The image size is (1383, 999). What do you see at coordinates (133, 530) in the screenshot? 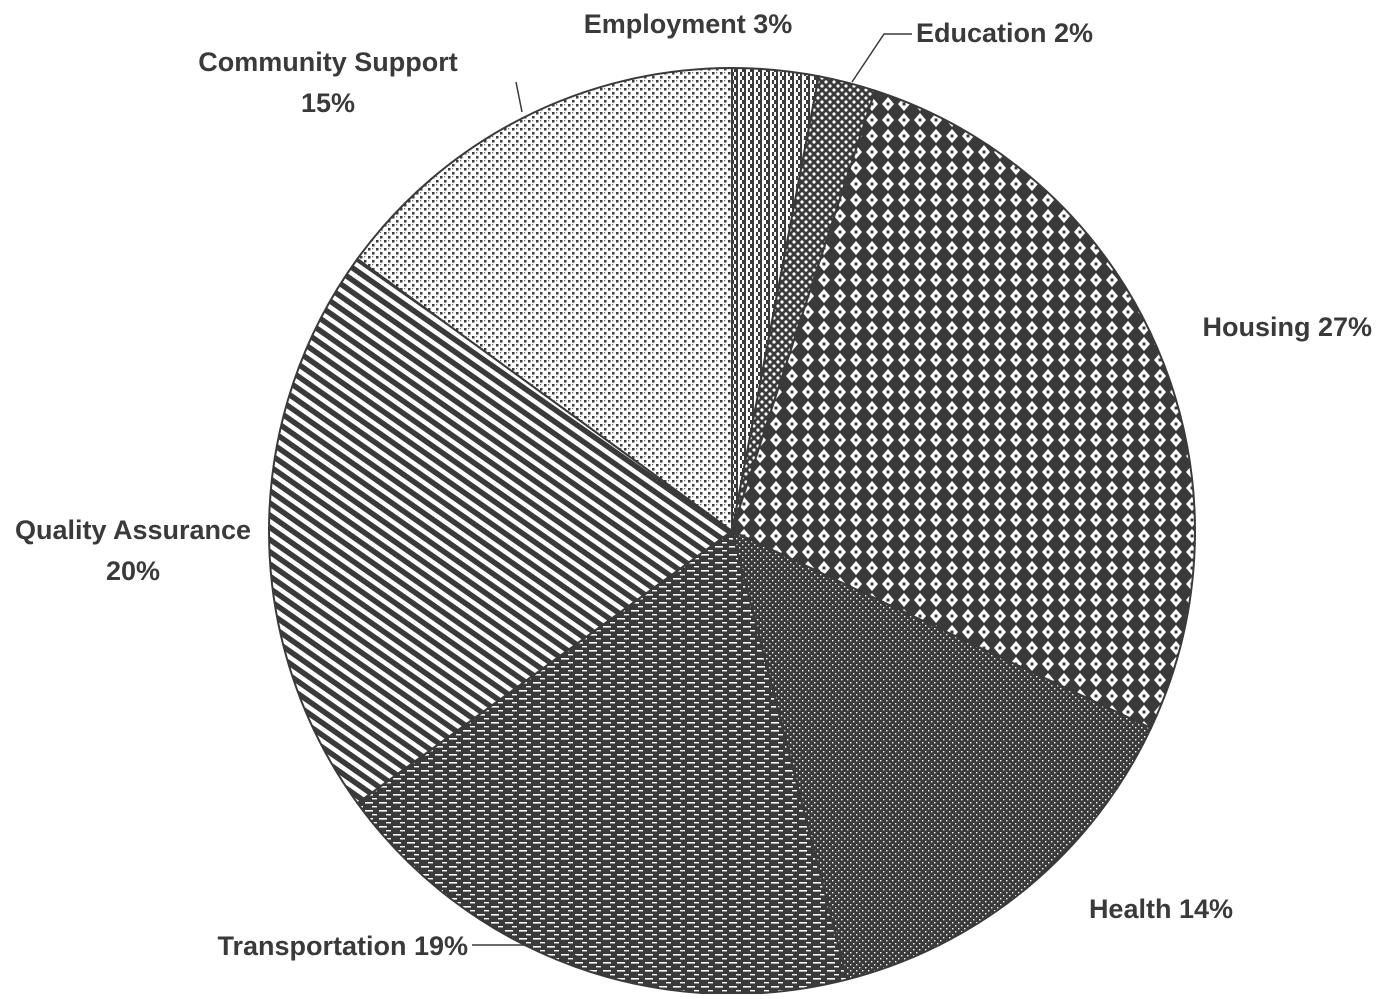
I see `data-label-quality-assurance-name: Quality Assurance` at bounding box center [133, 530].